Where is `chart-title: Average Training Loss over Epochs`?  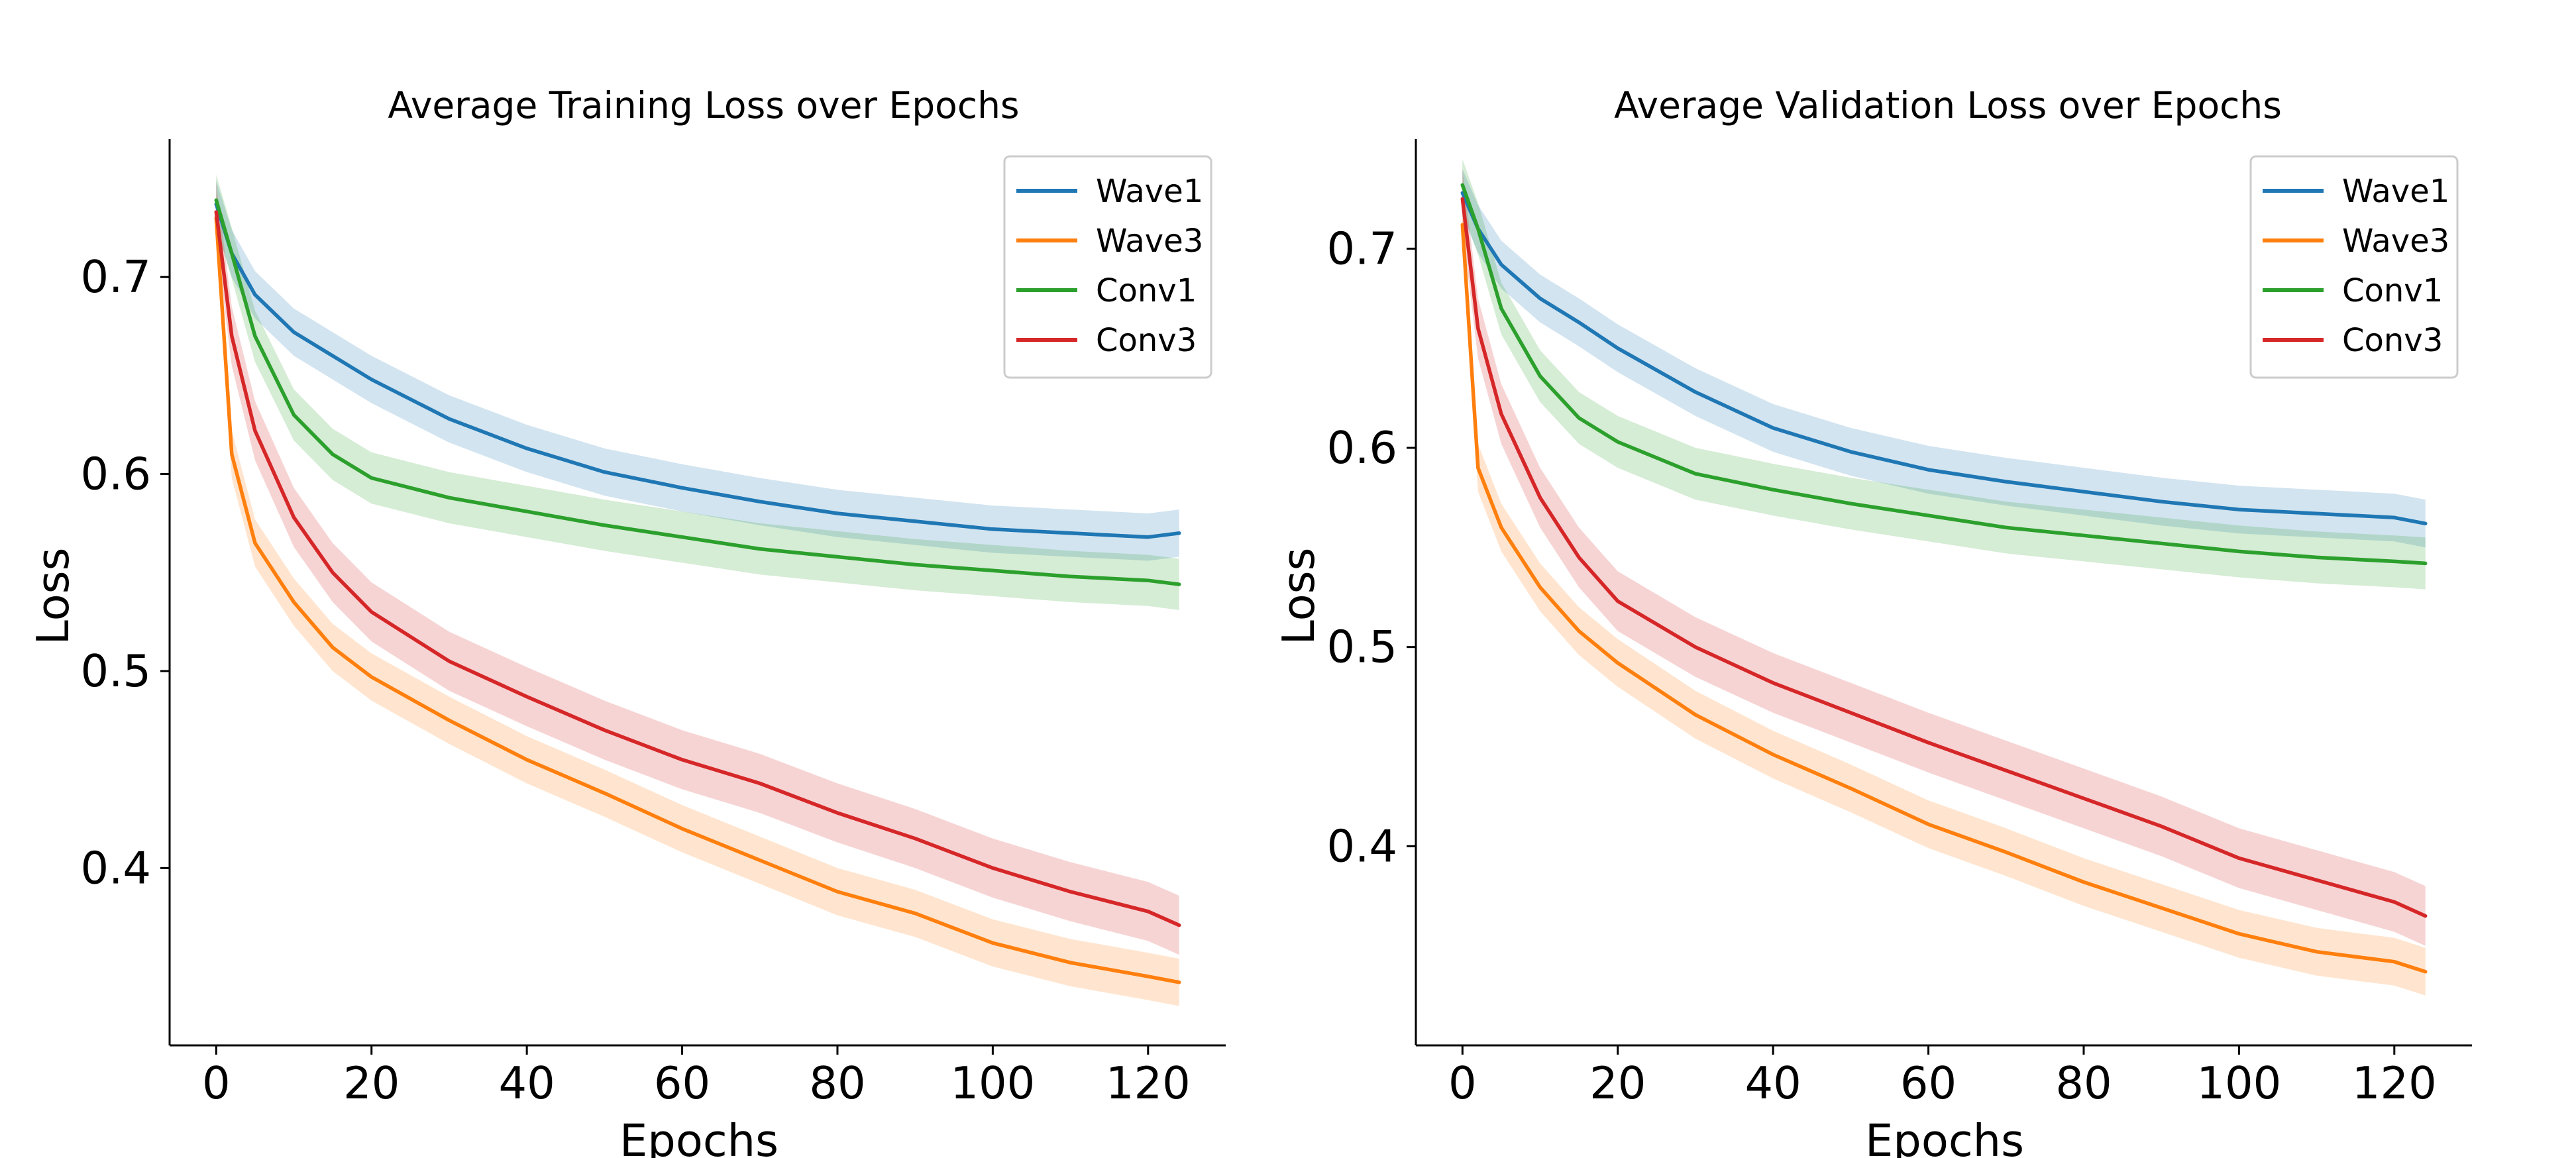 chart-title: Average Training Loss over Epochs is located at coordinates (703, 106).